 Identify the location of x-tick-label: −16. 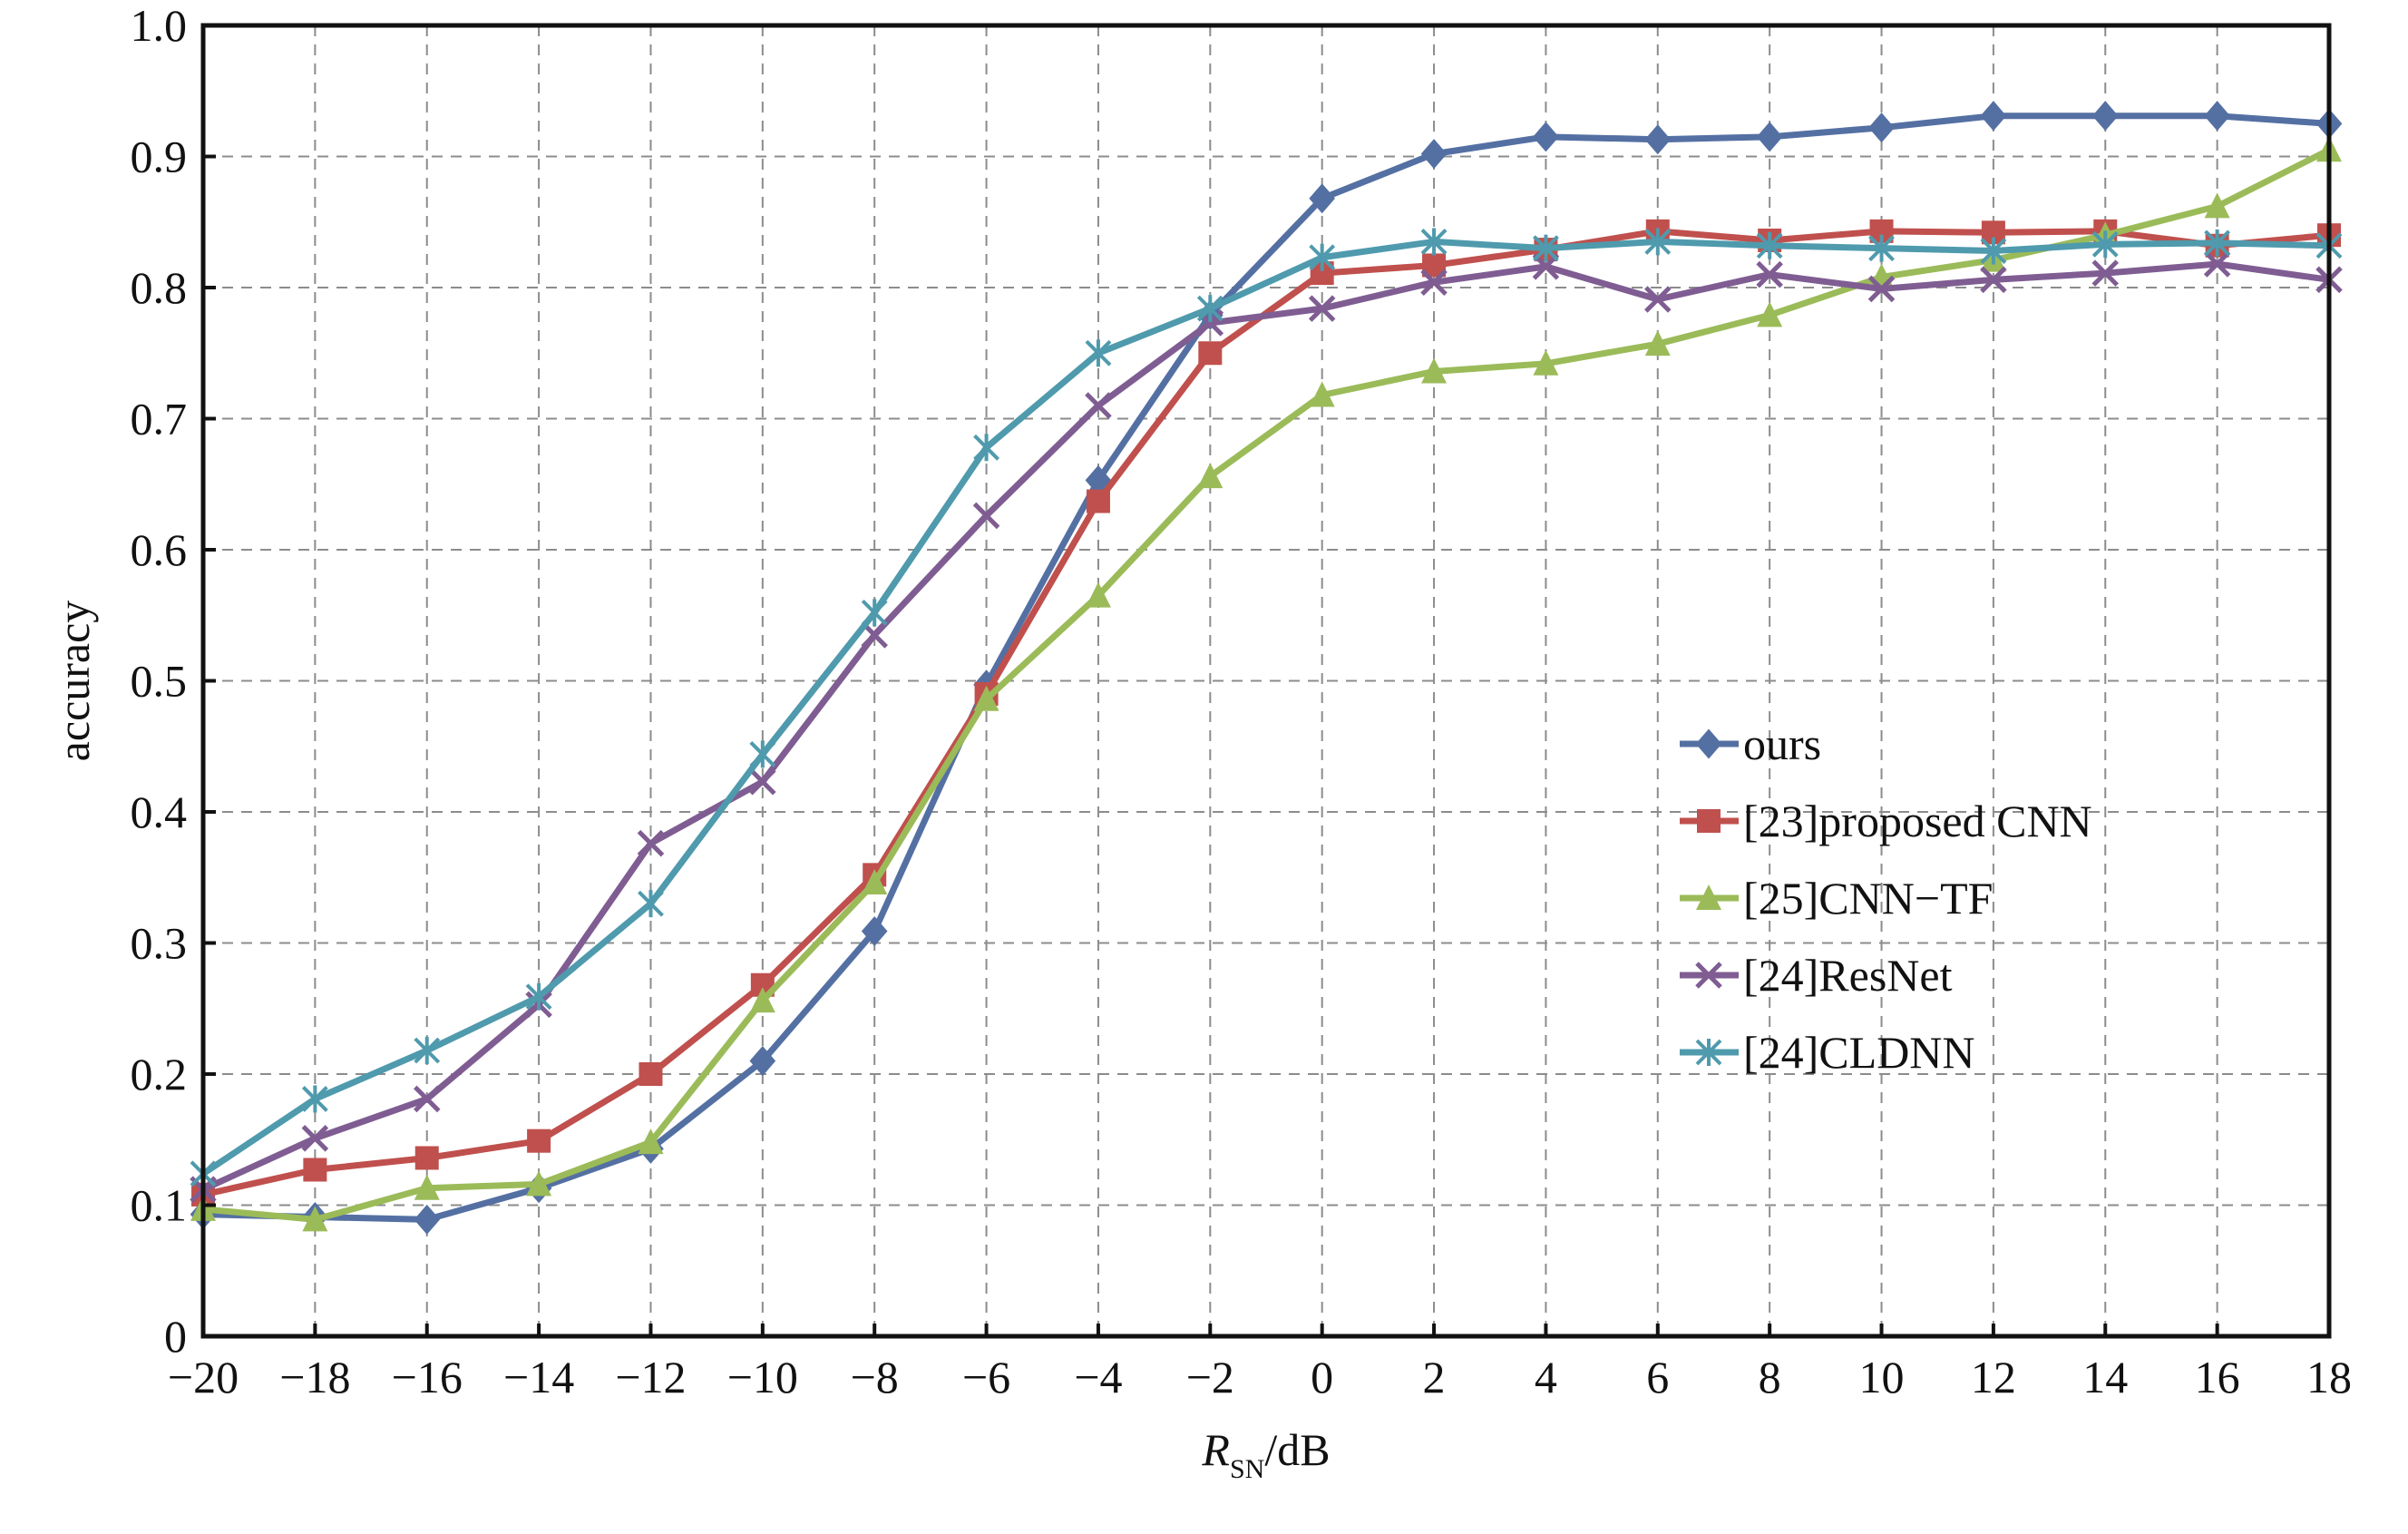
(427, 1377).